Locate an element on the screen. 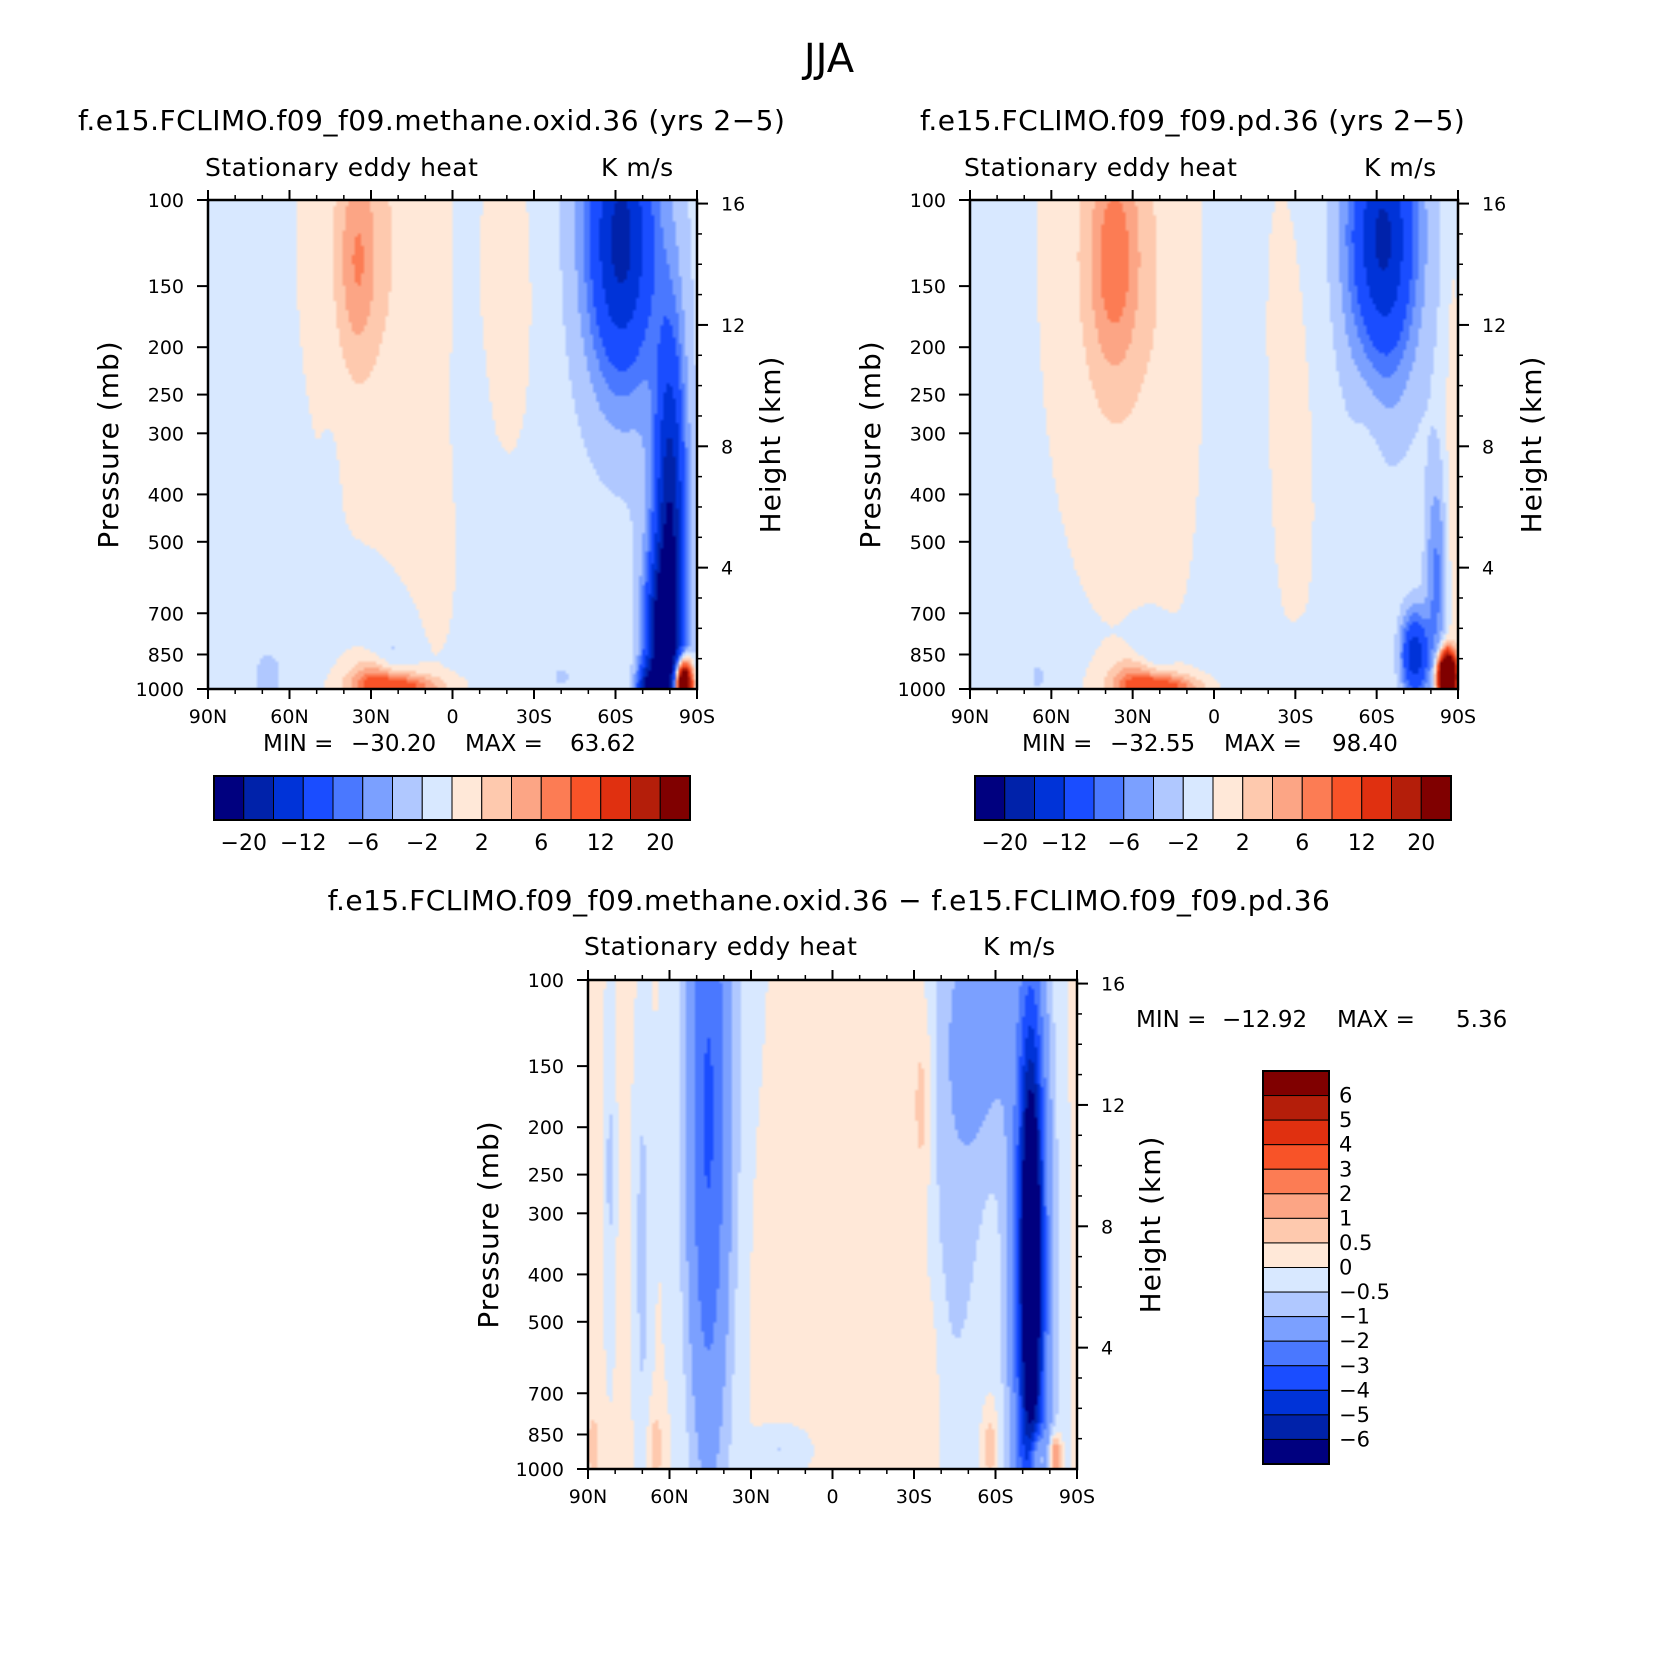  colorbar-label: −12 is located at coordinates (1064, 843).